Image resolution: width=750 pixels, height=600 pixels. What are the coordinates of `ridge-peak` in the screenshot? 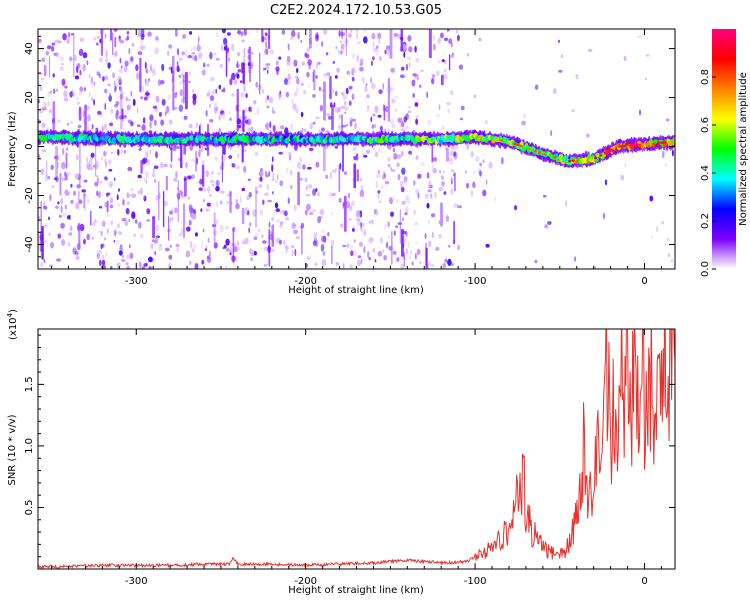 It's located at (601, 155).